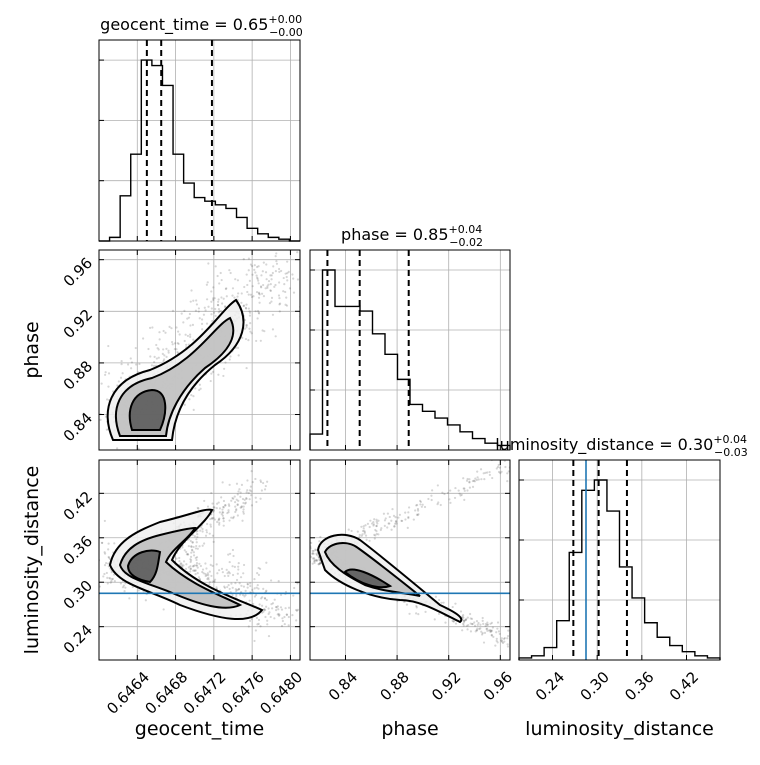 The width and height of the screenshot is (760, 765). Describe the element at coordinates (639, 686) in the screenshot. I see `x-tick-label-luminosity_distance: 0.36` at that location.